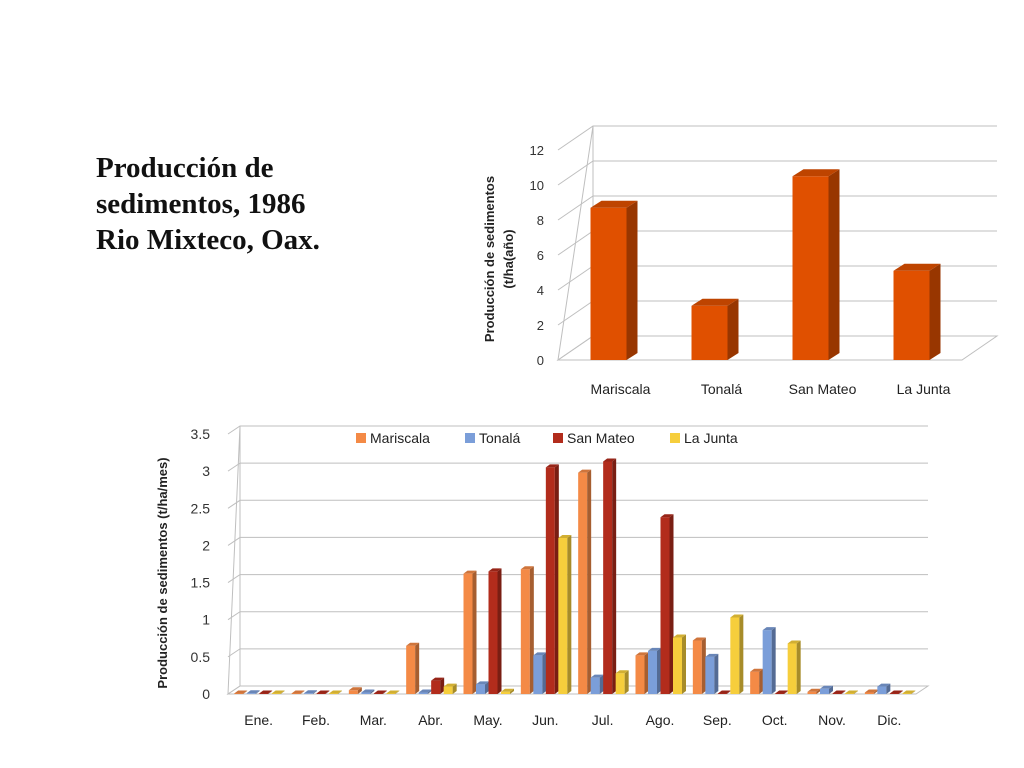  What do you see at coordinates (487, 720) in the screenshot?
I see `monthly-x-tick-label: May.` at bounding box center [487, 720].